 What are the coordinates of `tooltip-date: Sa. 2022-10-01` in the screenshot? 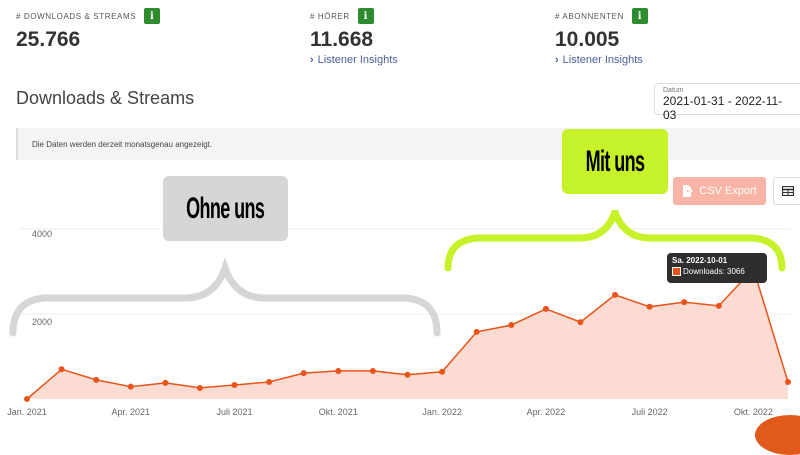 It's located at (700, 260).